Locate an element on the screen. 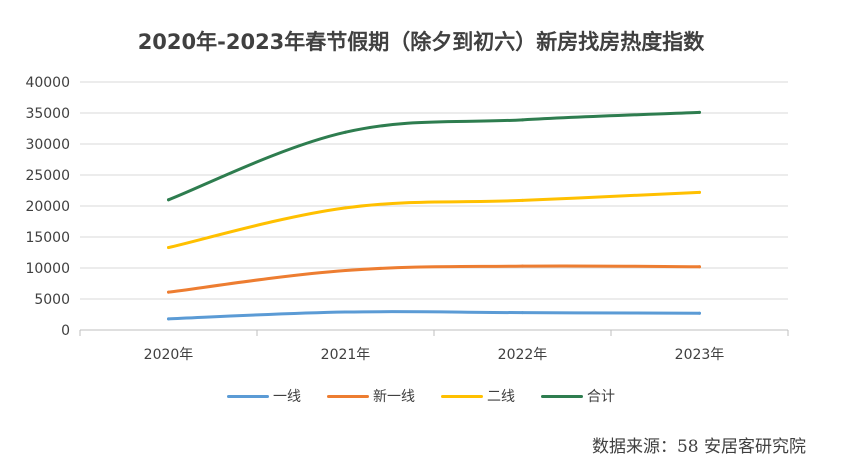  y-tick-label: 25000 is located at coordinates (47, 176).